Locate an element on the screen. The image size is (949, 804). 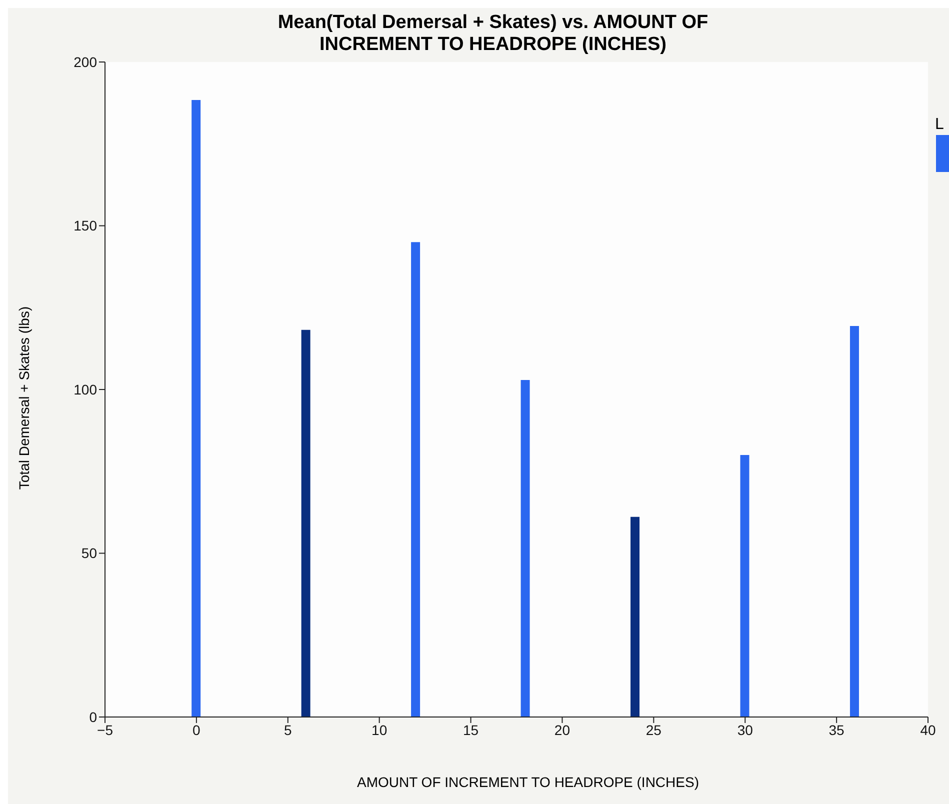
y-tick-label: 100 is located at coordinates (86, 389).